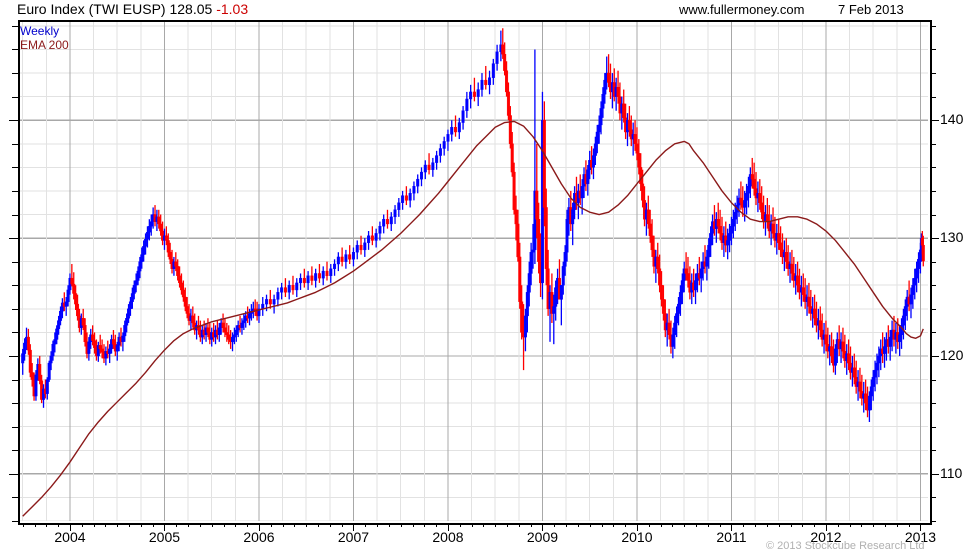 The height and width of the screenshot is (560, 980). Describe the element at coordinates (951, 472) in the screenshot. I see `y-axis-label-110: 110` at that location.